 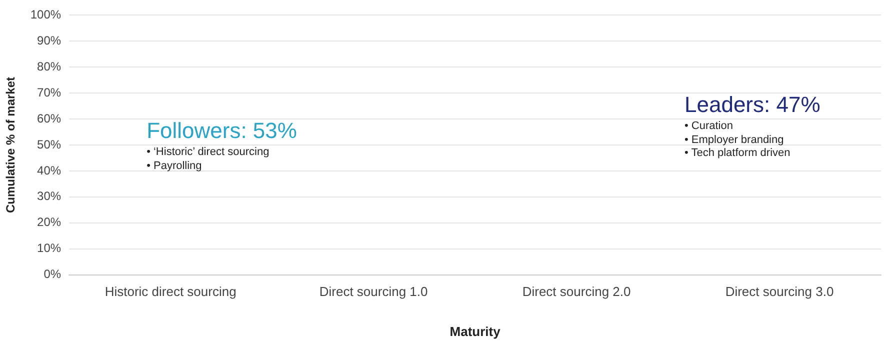 I want to click on x-tick-label: Direct sourcing 1.0, so click(x=373, y=292).